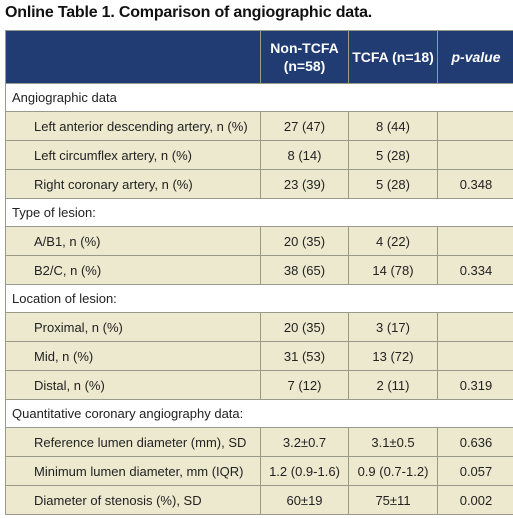  I want to click on p-value-cell: 0.057, so click(475, 471).